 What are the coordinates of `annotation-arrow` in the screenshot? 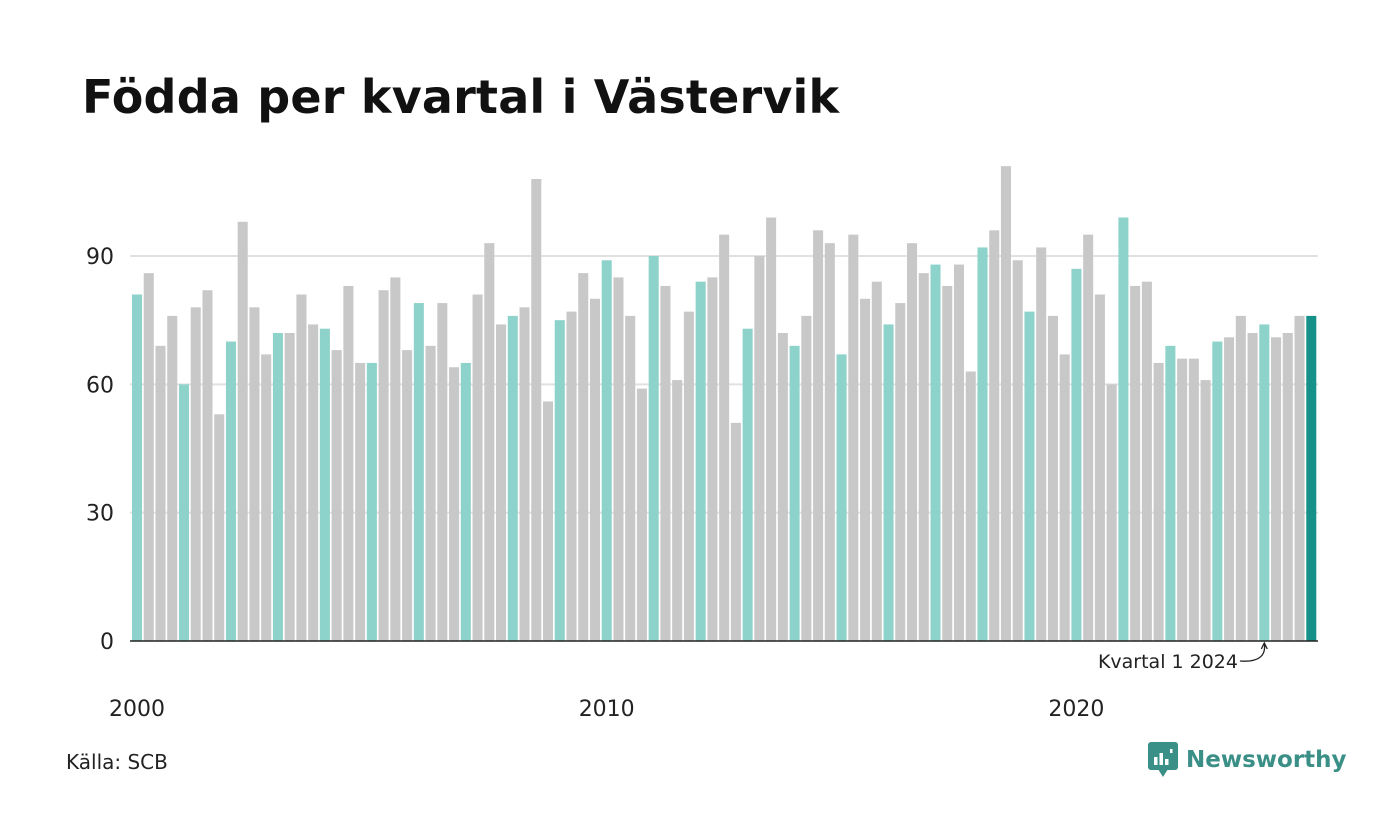 It's located at (1253, 651).